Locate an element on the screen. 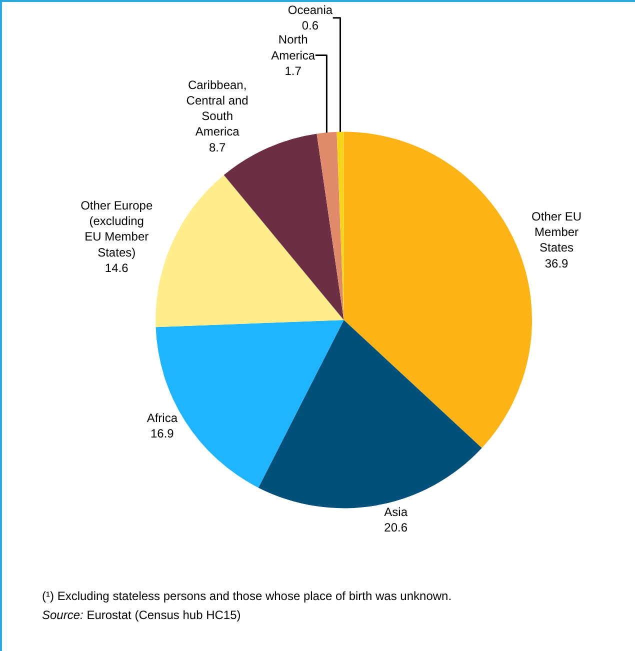 This screenshot has height=651, width=635. text: (¹) Excluding stateless persons and those whose place of birth was unknown. is located at coordinates (247, 596).